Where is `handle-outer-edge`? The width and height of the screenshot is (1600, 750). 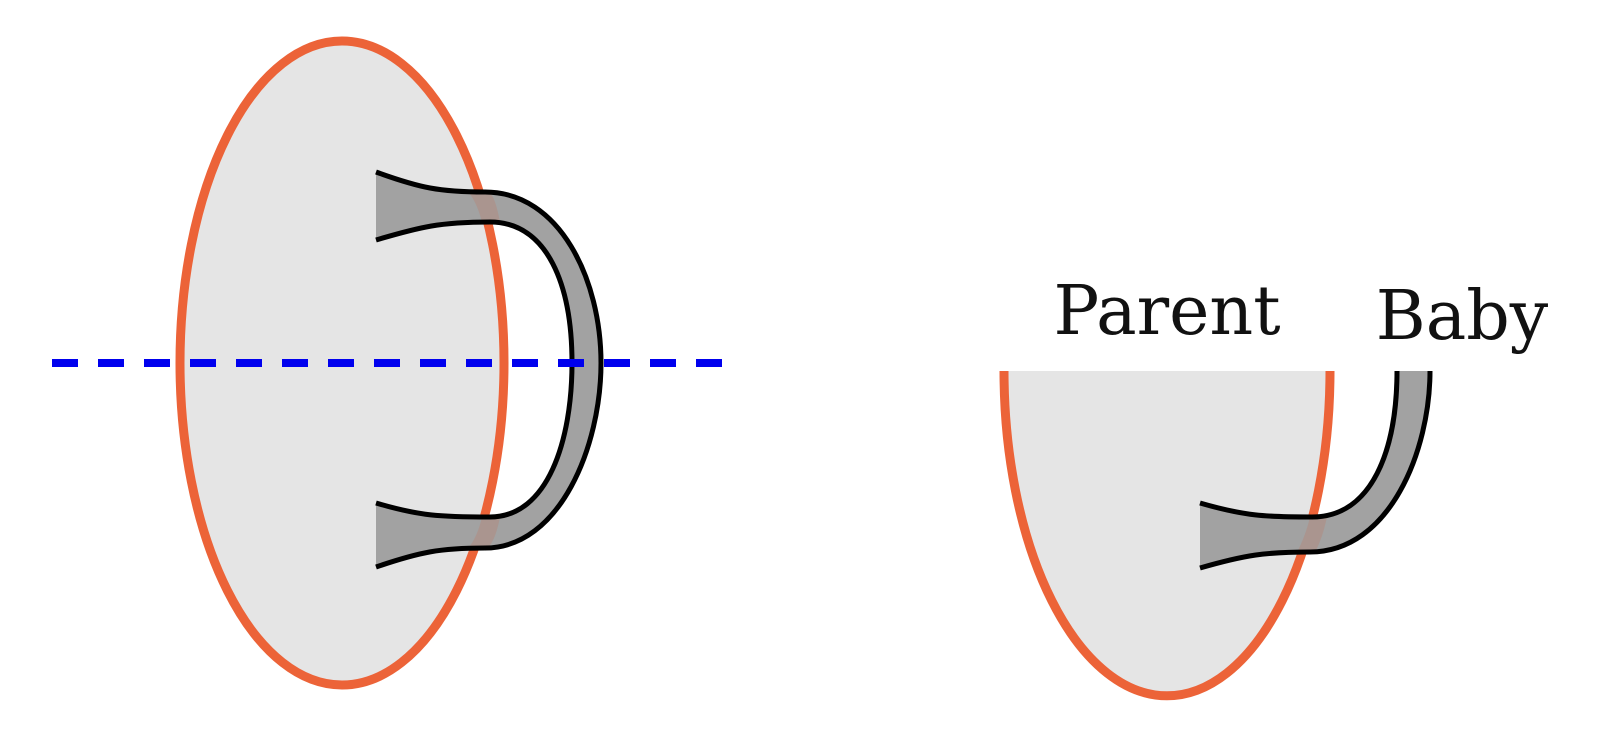
handle-outer-edge is located at coordinates (489, 369).